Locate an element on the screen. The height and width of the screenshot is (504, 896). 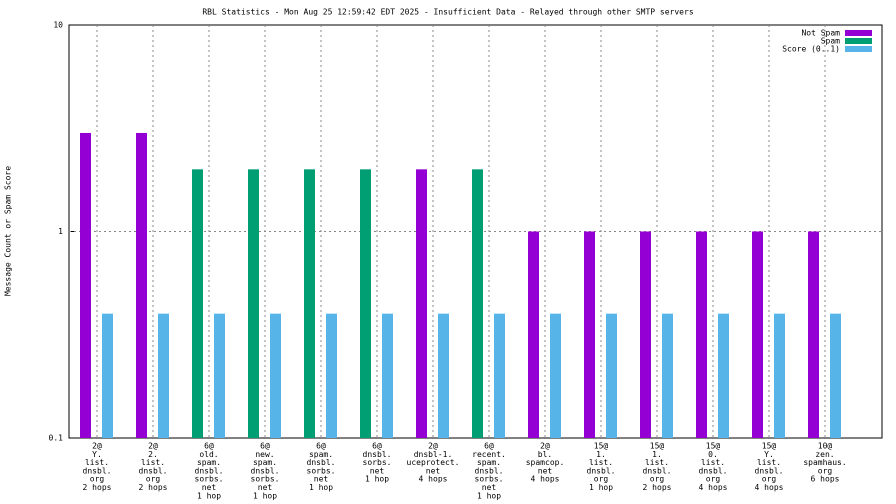
x-tick-label: 10@ is located at coordinates (825, 446).